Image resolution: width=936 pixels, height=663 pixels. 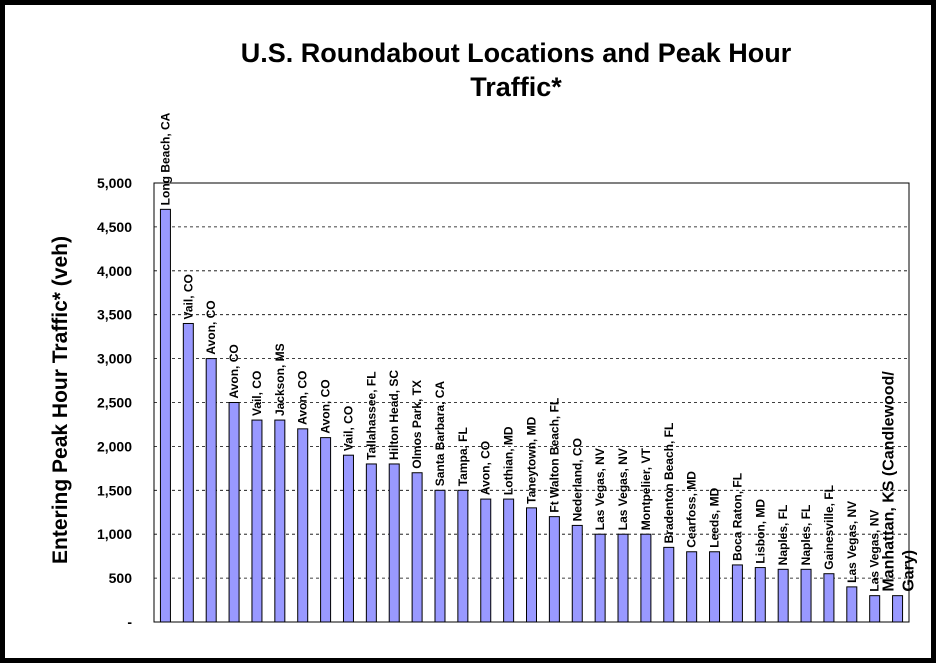 I want to click on y-tick-label: 2,000, so click(x=114, y=446).